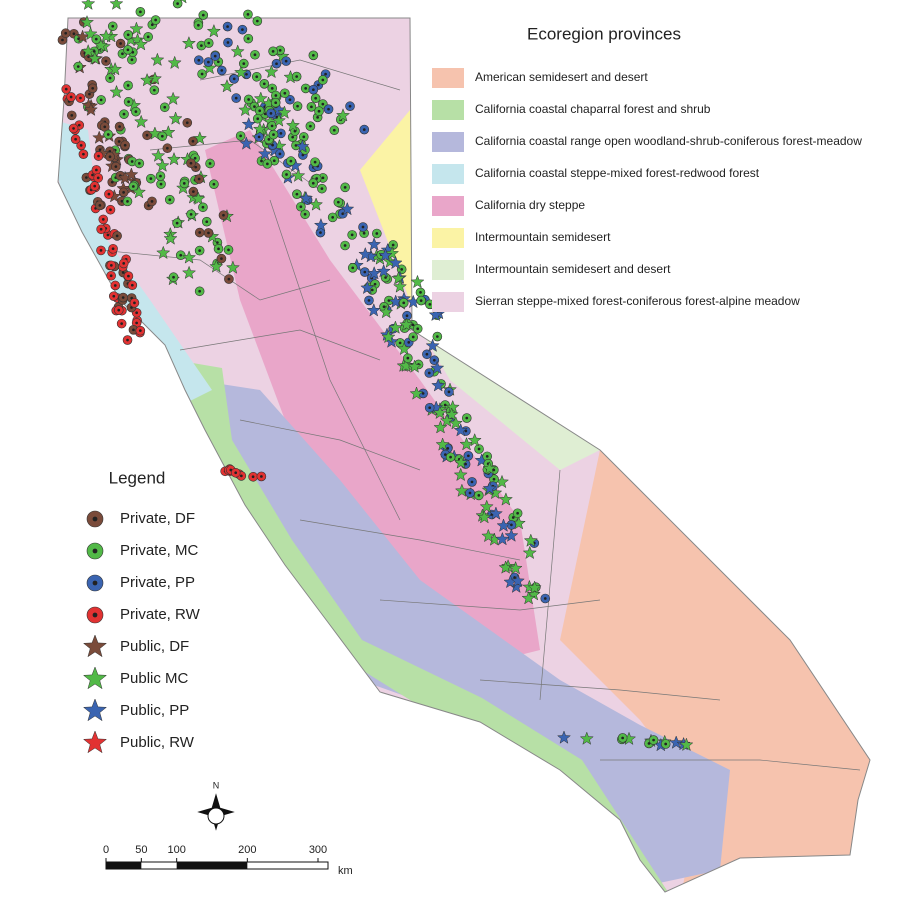 This screenshot has width=899, height=907. I want to click on legend-label: Public, DF, so click(154, 646).